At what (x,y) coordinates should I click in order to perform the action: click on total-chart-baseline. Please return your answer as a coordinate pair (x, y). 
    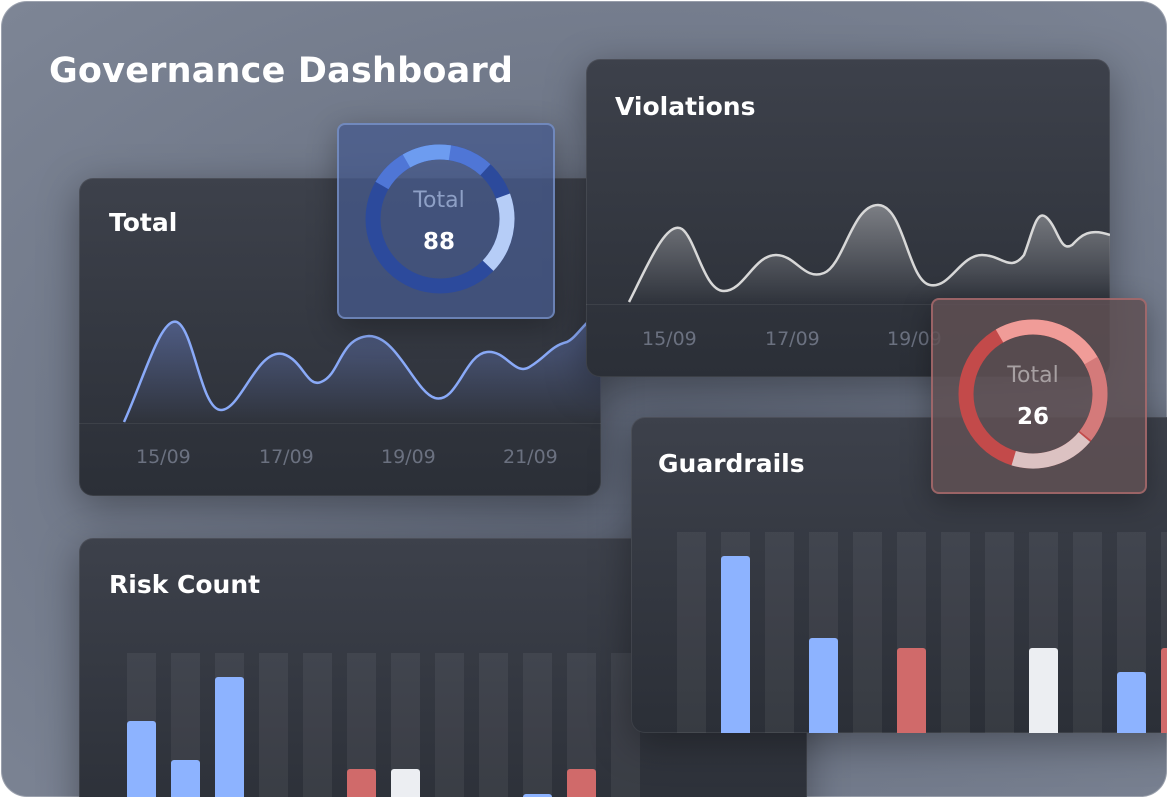
    Looking at the image, I should click on (340, 423).